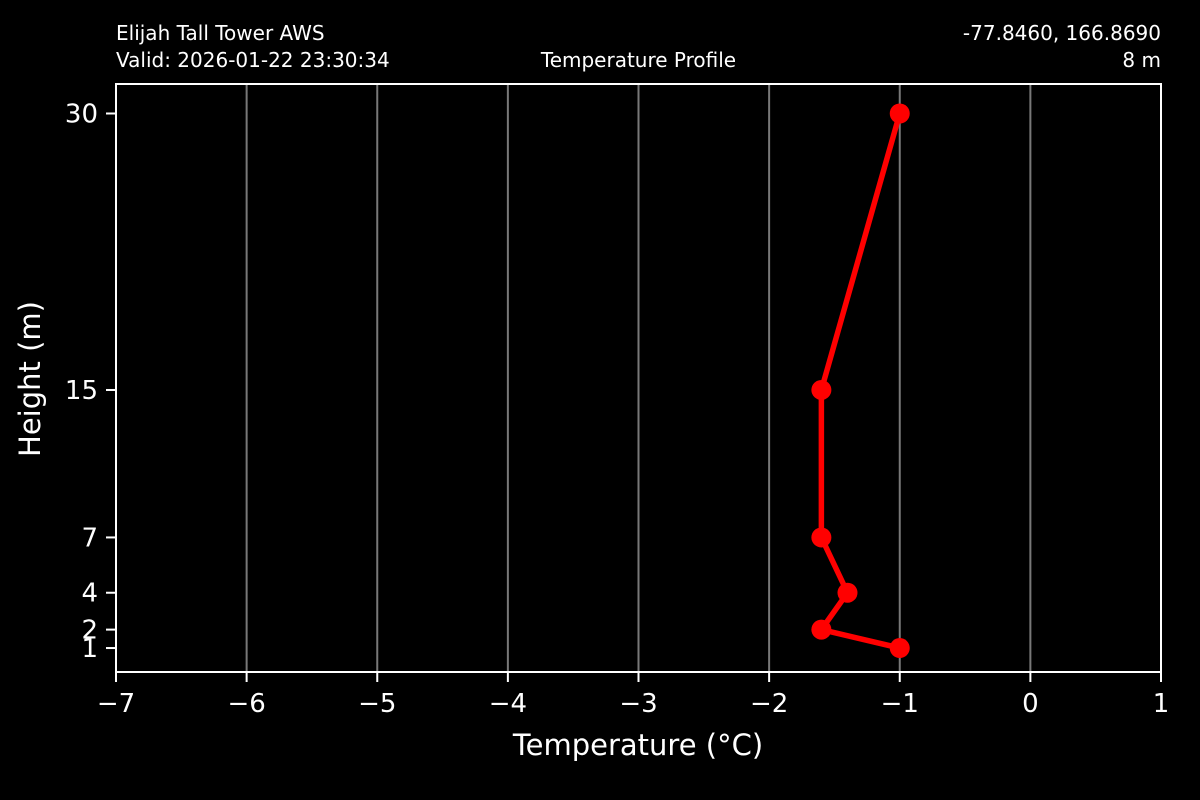  I want to click on y-tick-label: 4, so click(89, 594).